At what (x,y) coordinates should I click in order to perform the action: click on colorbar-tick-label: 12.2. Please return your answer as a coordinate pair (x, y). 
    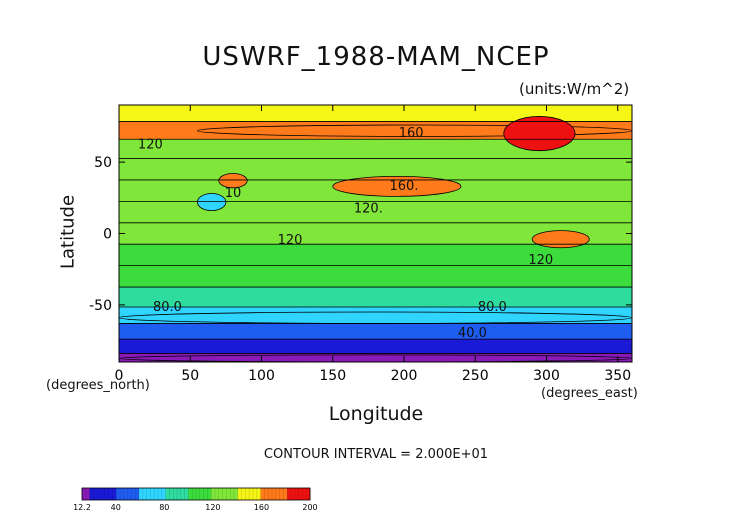
    Looking at the image, I should click on (82, 507).